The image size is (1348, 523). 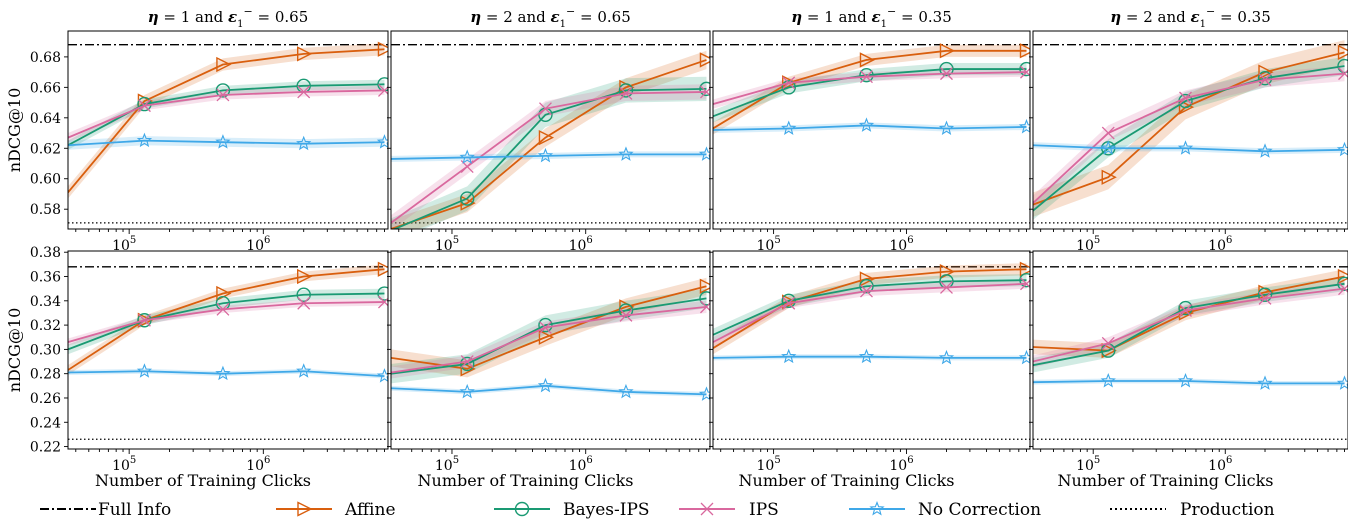 I want to click on legend-item-ips: IPS, so click(x=729, y=510).